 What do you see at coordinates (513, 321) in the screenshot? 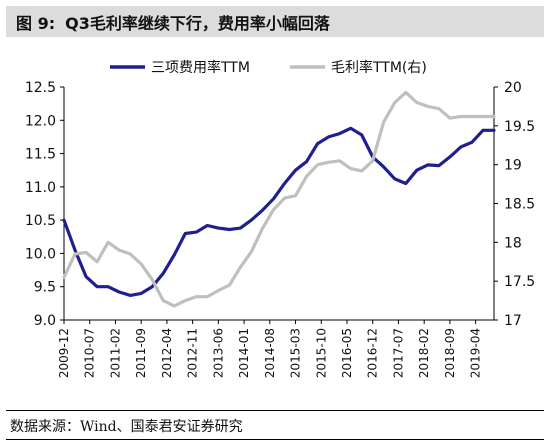
I see `right-tick-label: 17` at bounding box center [513, 321].